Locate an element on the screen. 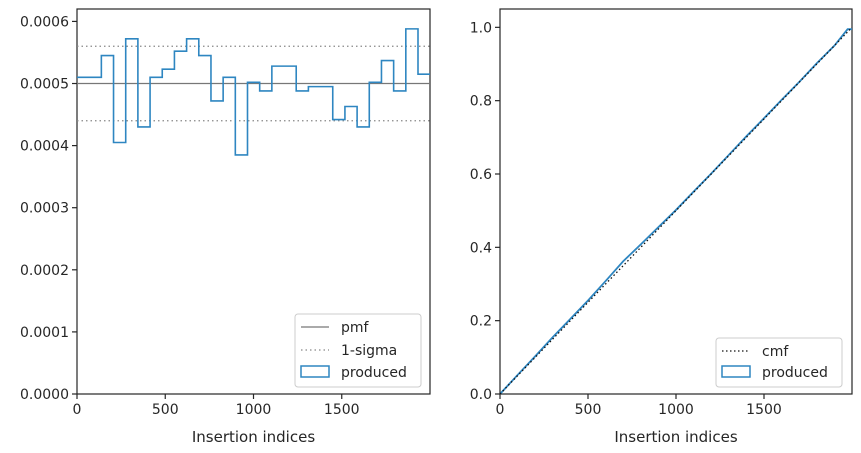  y-tick-label: 0.0003 is located at coordinates (44, 209).